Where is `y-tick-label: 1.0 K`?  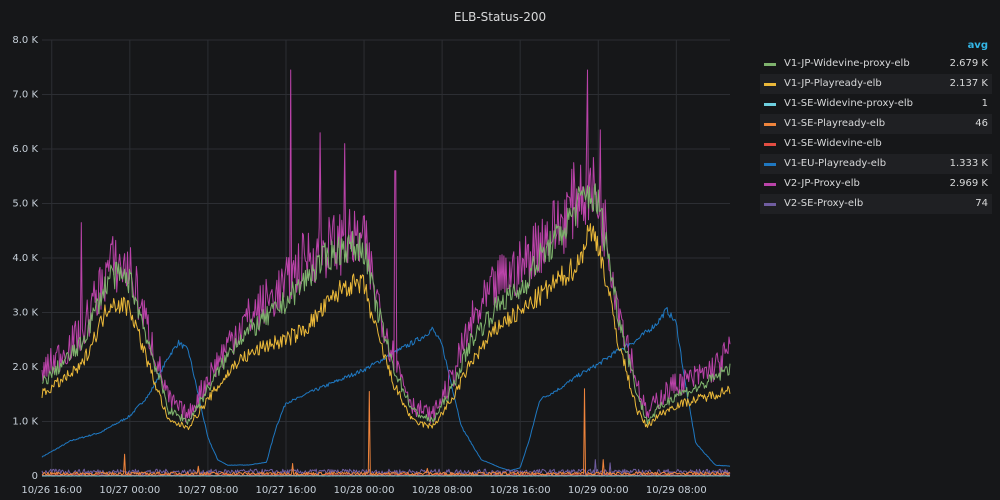
y-tick-label: 1.0 K is located at coordinates (25, 422).